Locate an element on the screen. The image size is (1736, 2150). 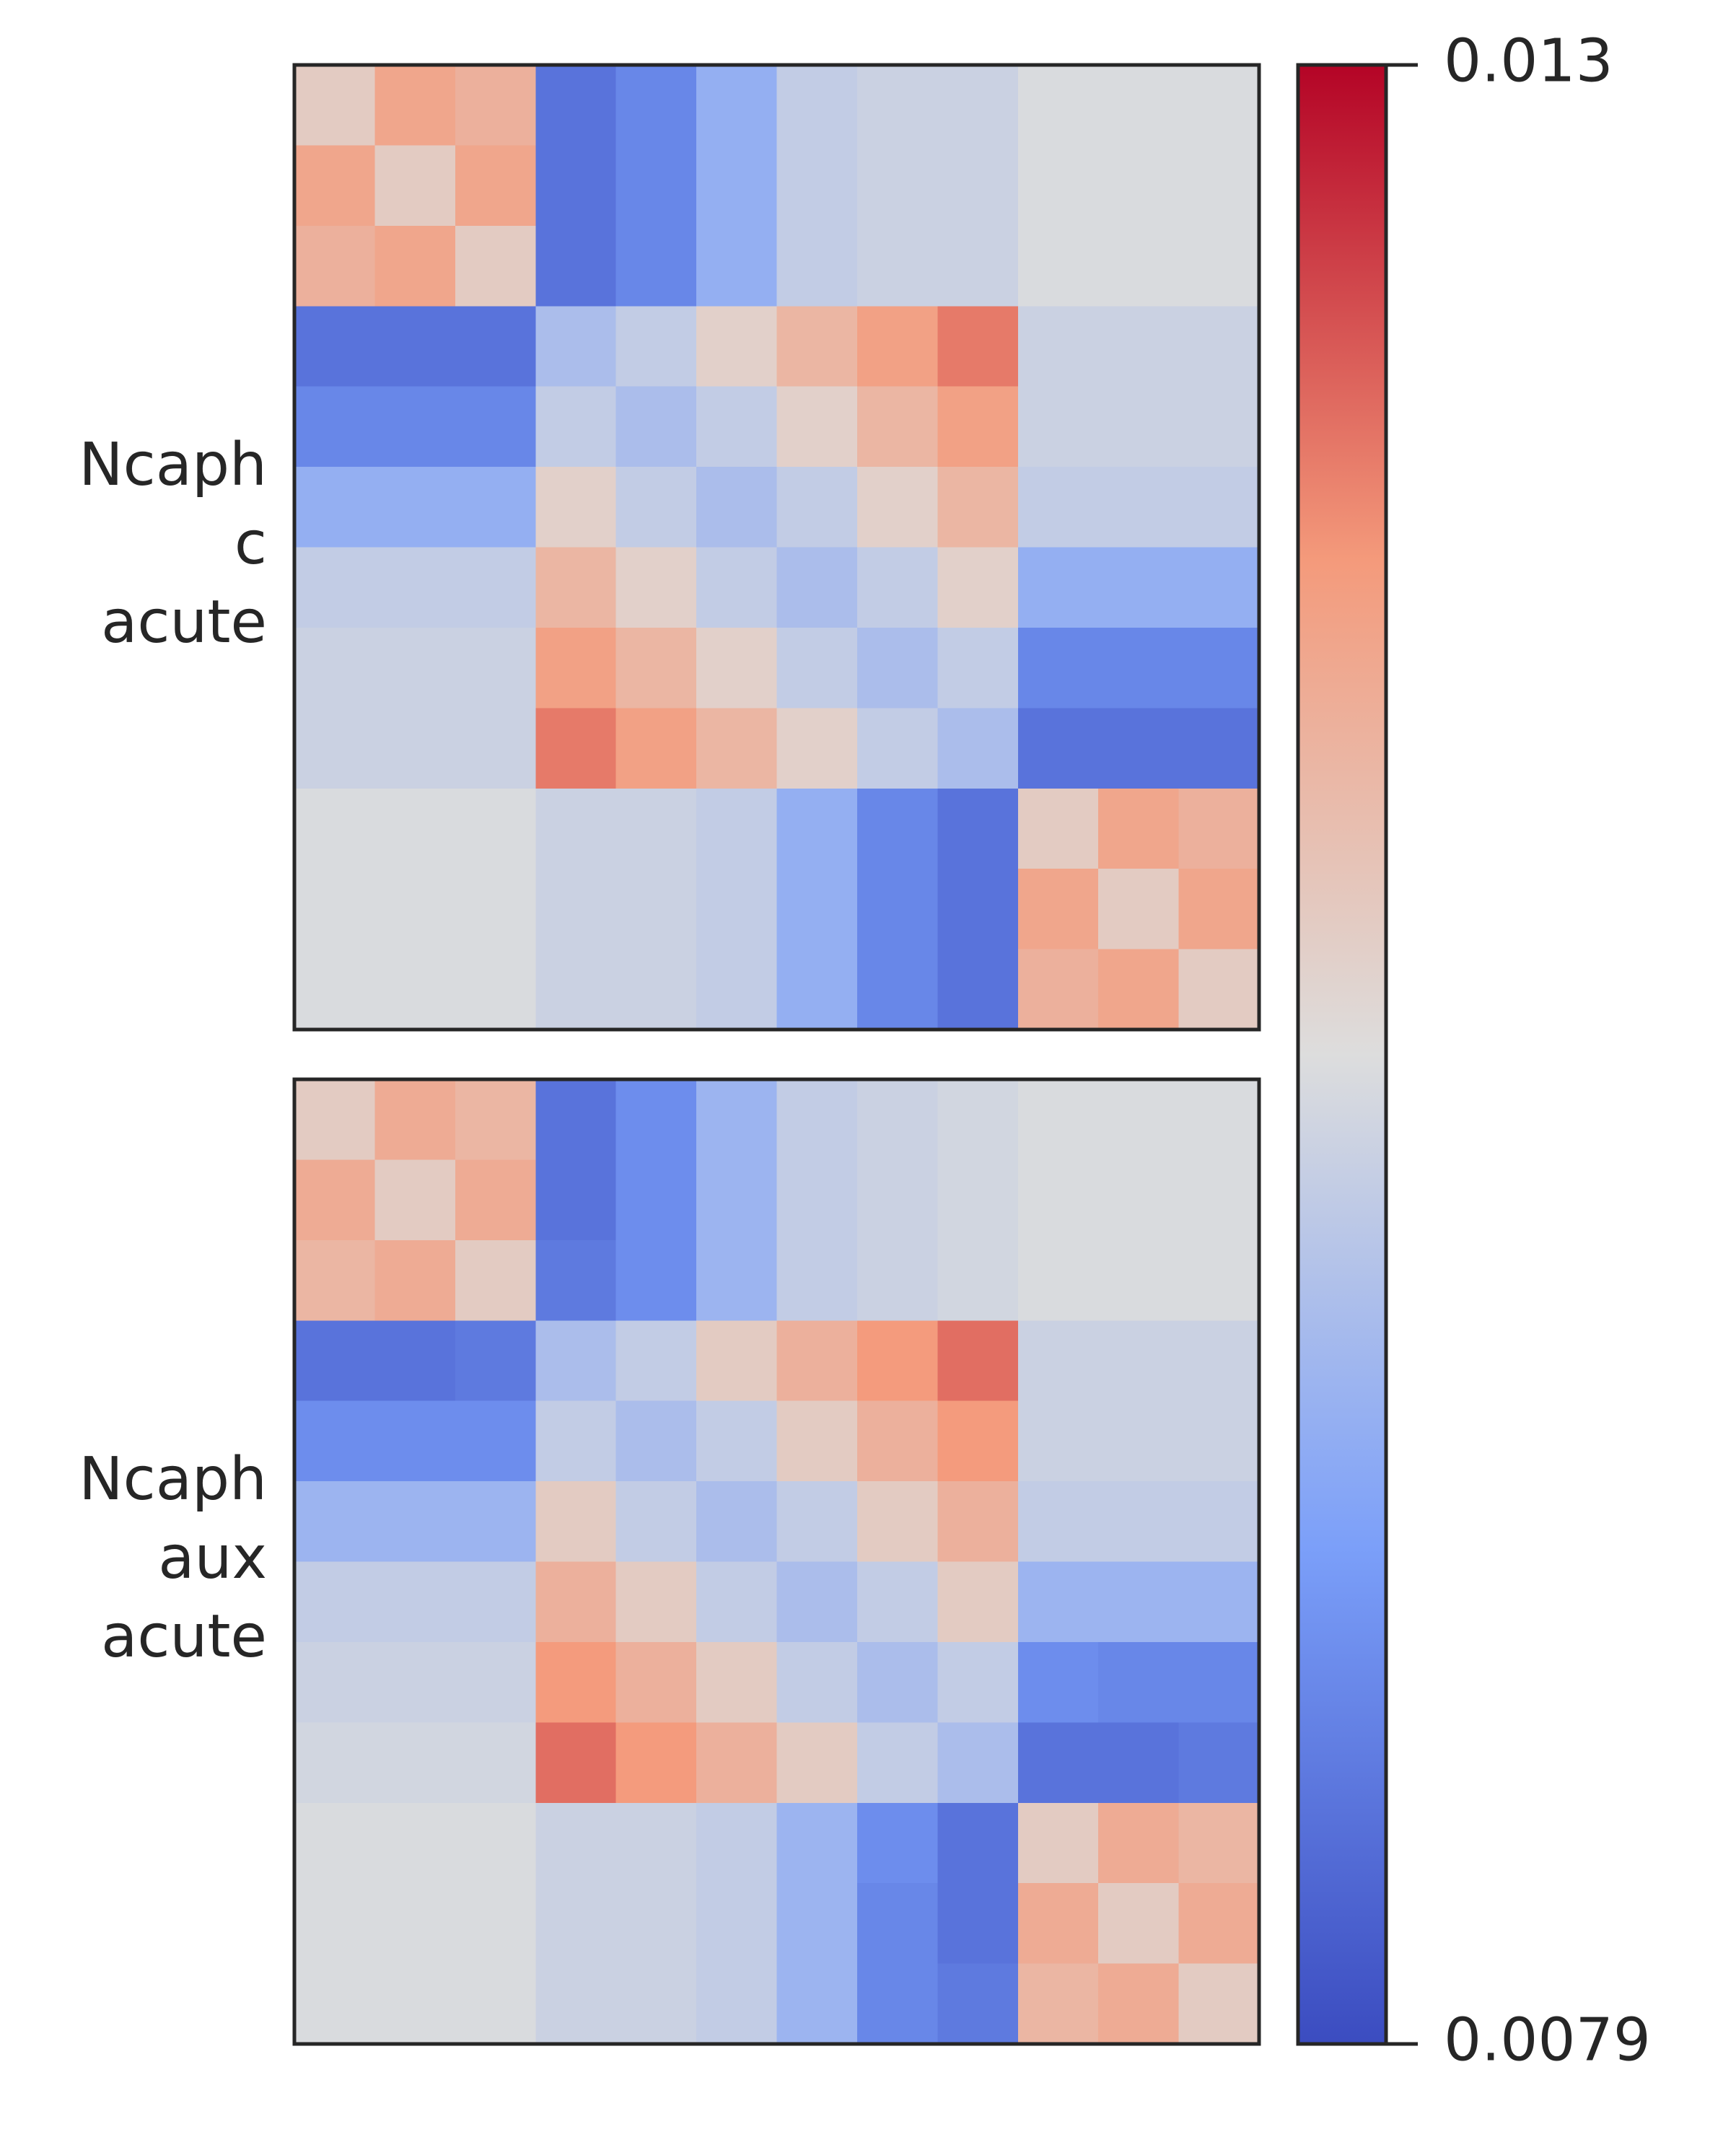
row-label: Ncaph is located at coordinates (173, 1480).